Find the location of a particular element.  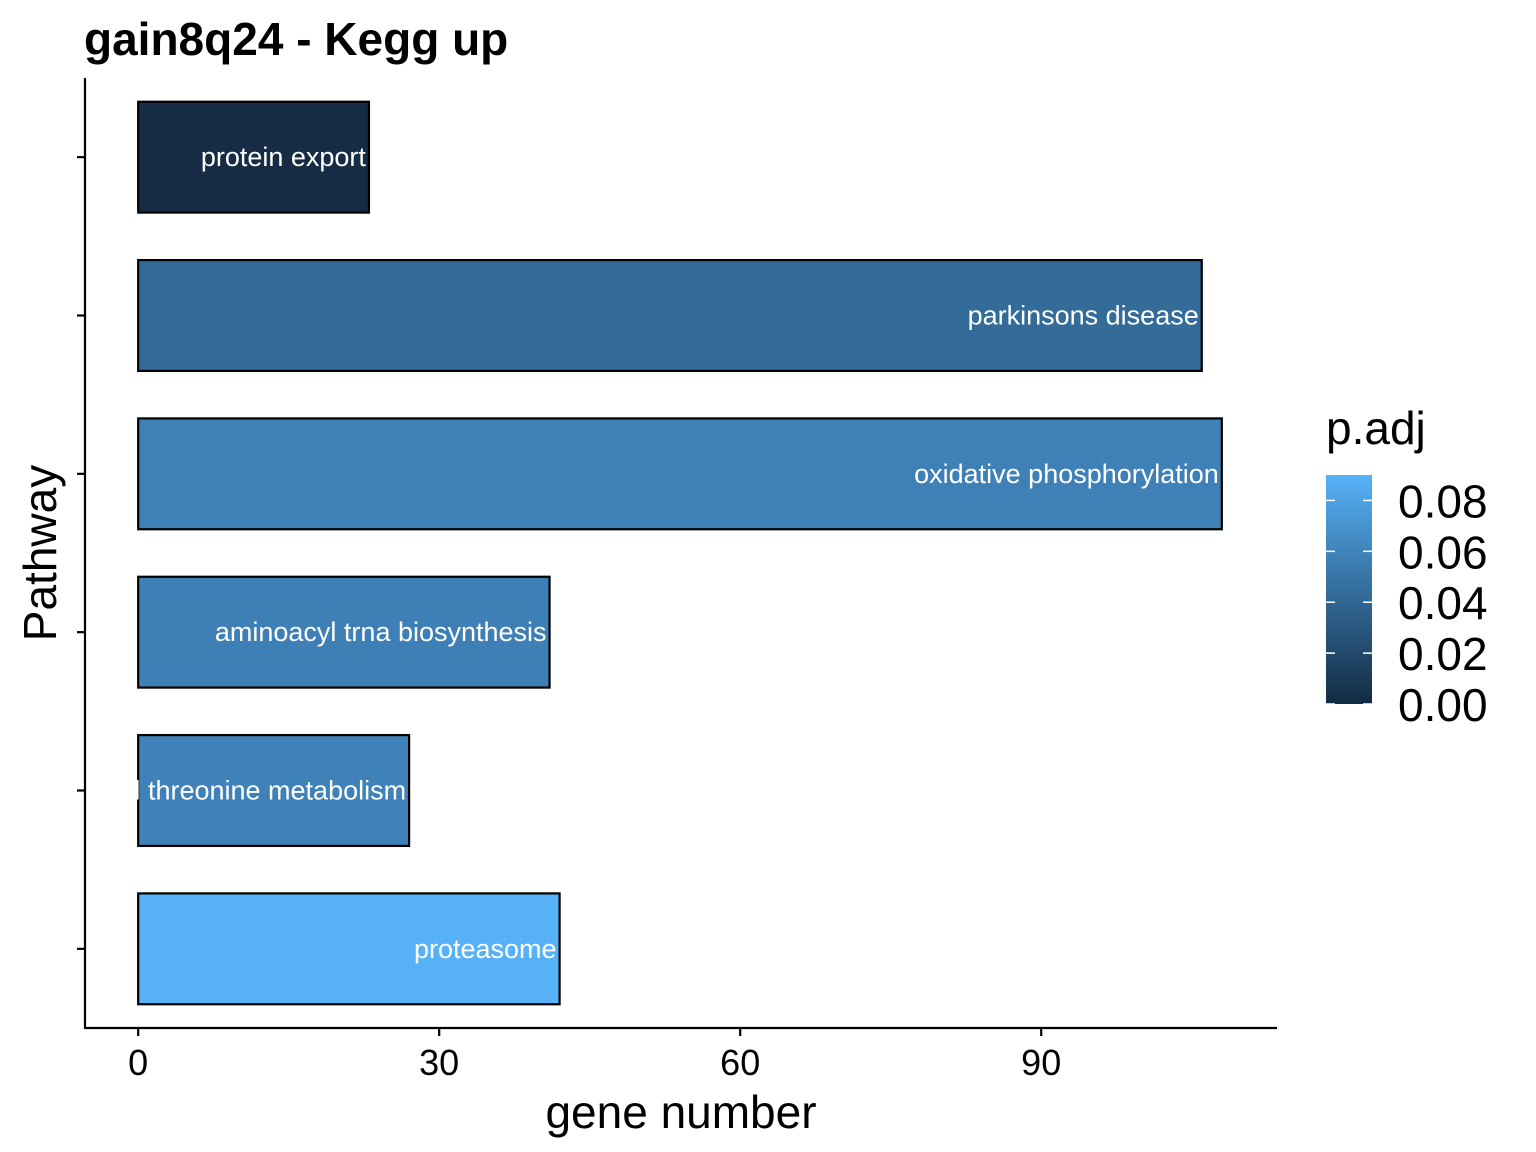

legend-label-2: 0.04 is located at coordinates (1443, 603).